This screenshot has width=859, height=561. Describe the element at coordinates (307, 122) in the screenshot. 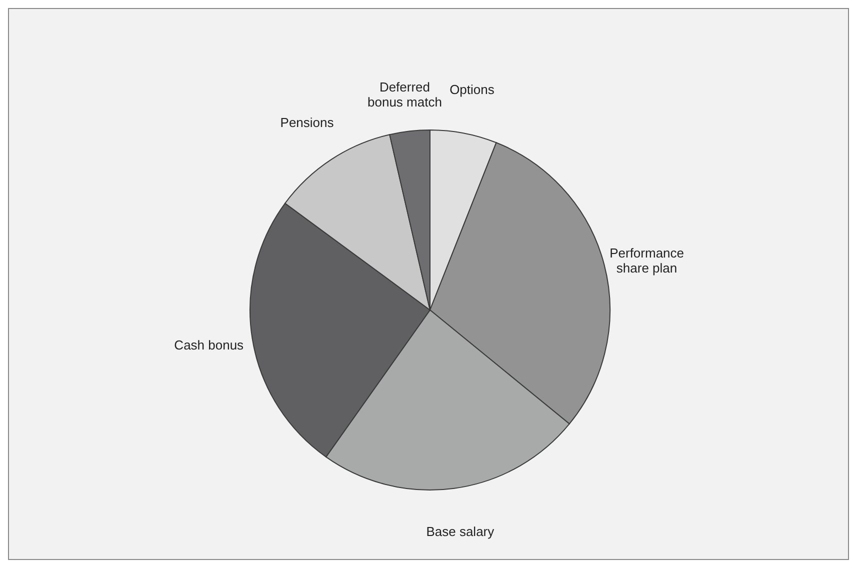

I see `slice-label: Pensions` at that location.